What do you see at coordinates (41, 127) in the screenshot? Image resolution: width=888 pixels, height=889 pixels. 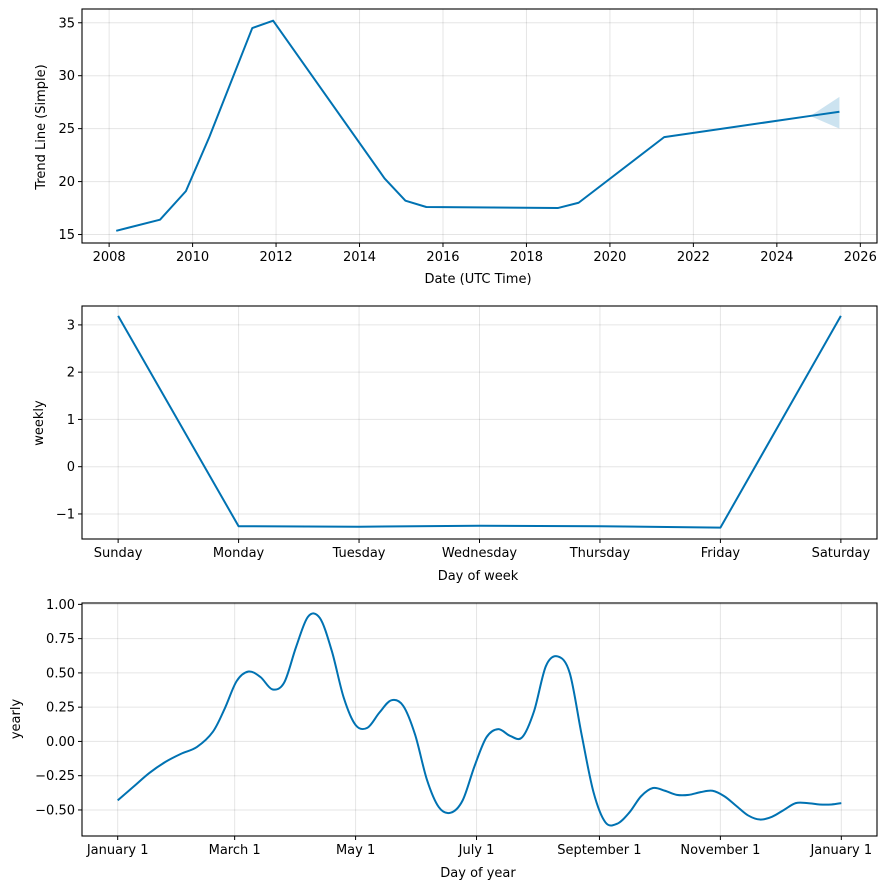 I see `trend-y-axis-label: Trend Line (Simple)` at bounding box center [41, 127].